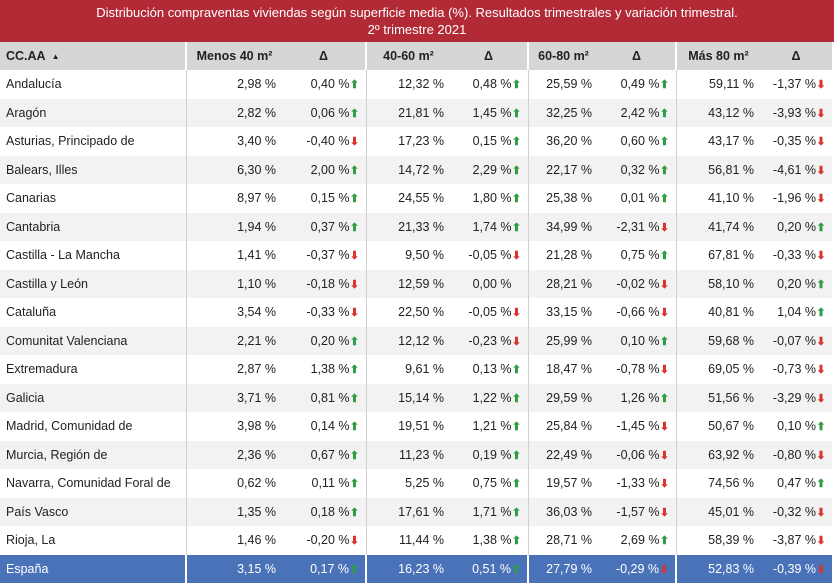 Image resolution: width=834 pixels, height=587 pixels. I want to click on cell-text: 1,41 %, so click(256, 255).